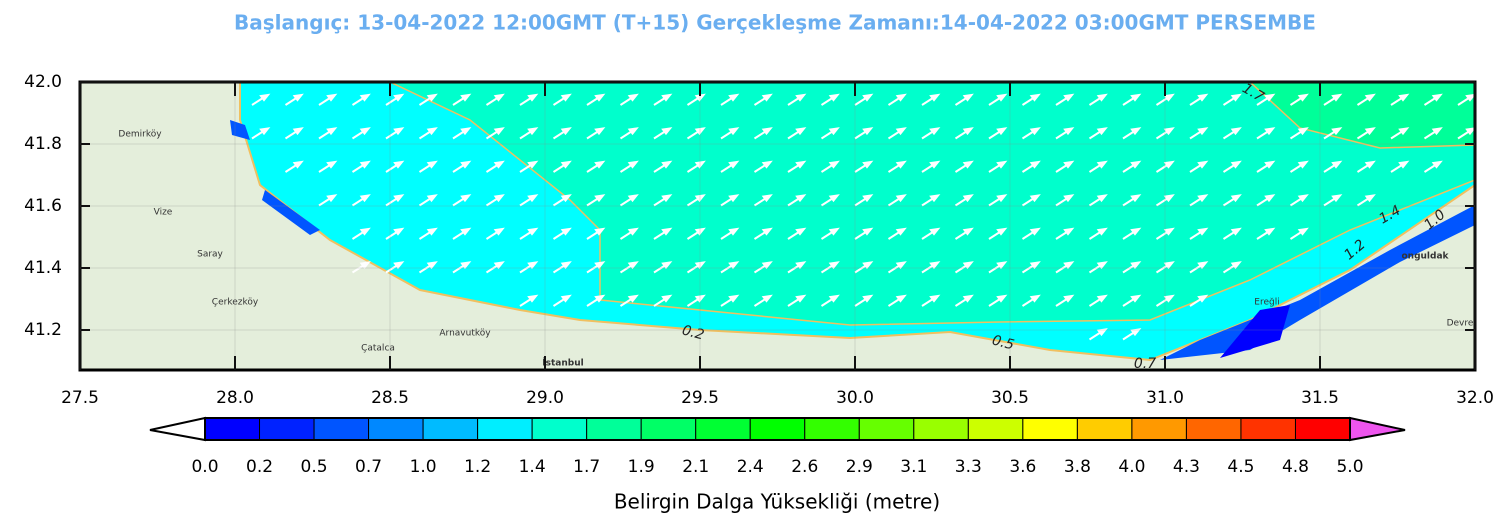 This screenshot has width=1510, height=529. What do you see at coordinates (913, 467) in the screenshot?
I see `colorbar-label: 3.1` at bounding box center [913, 467].